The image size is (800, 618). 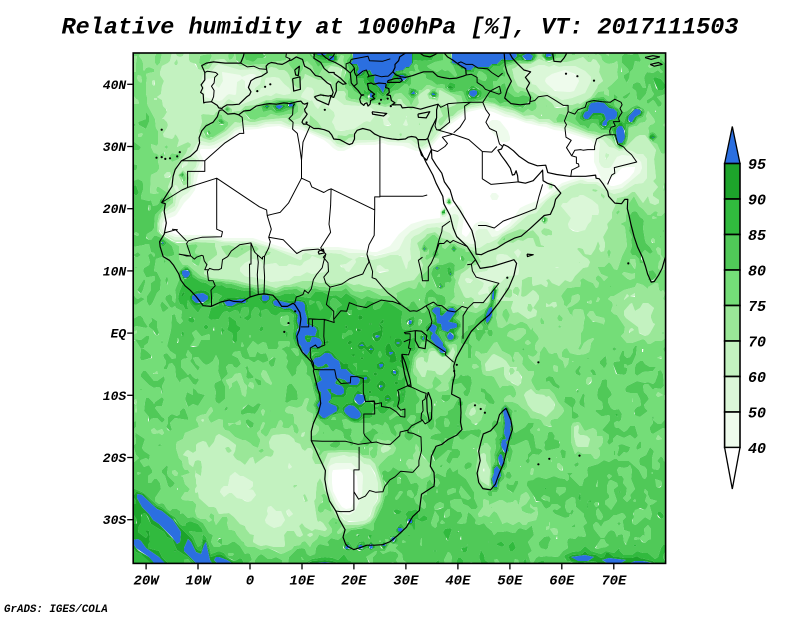 I want to click on svg-text: 10S, so click(x=115, y=396).